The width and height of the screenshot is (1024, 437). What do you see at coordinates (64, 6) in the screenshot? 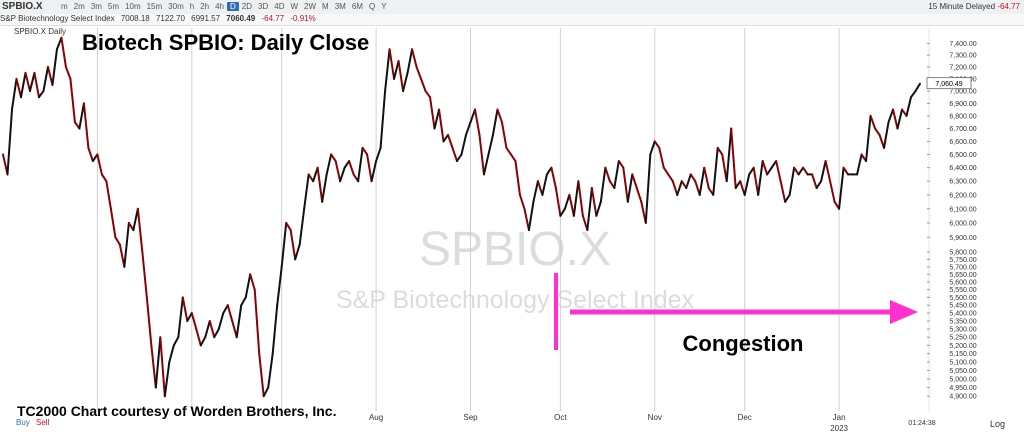
I see `timeframe-m: m` at bounding box center [64, 6].